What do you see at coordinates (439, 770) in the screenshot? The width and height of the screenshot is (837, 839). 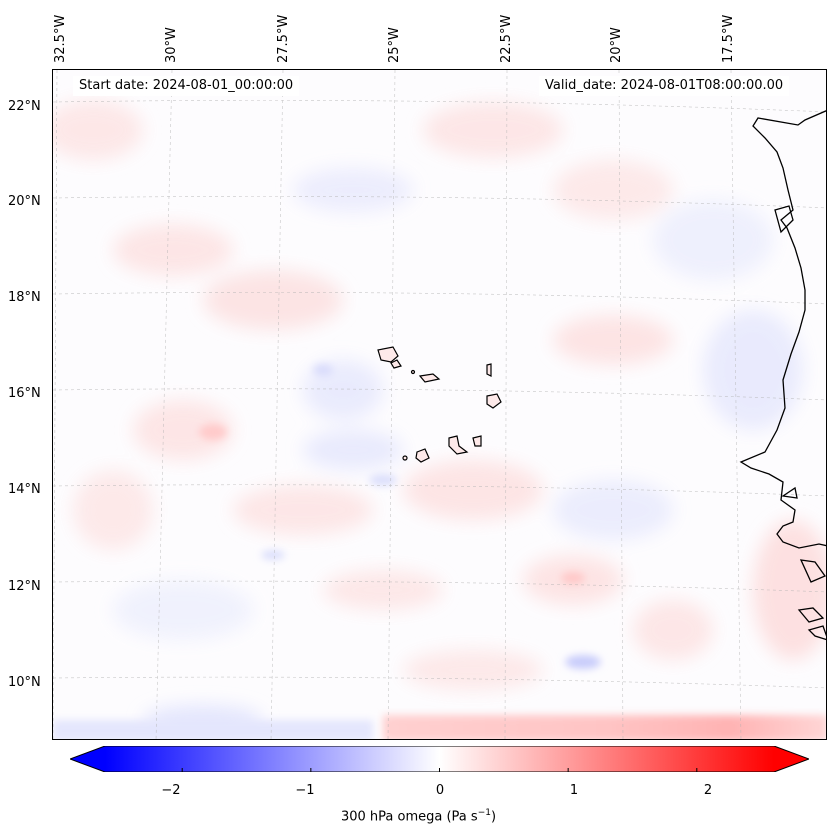 I see `colorbar-tickmarks` at bounding box center [439, 770].